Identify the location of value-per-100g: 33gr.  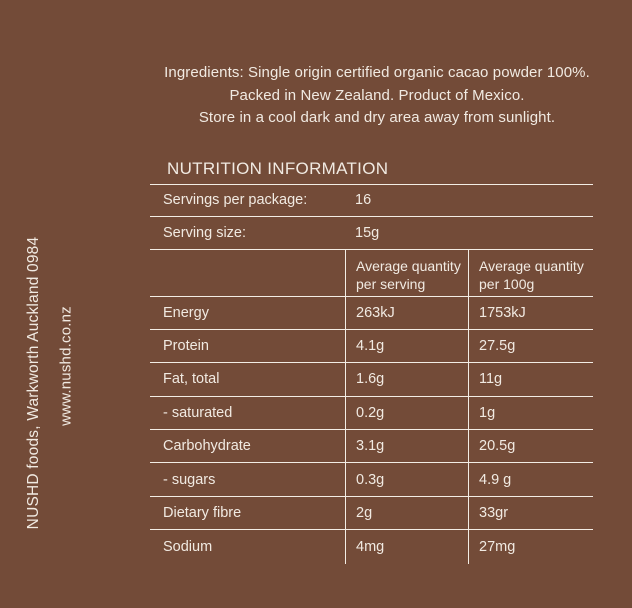
(530, 513).